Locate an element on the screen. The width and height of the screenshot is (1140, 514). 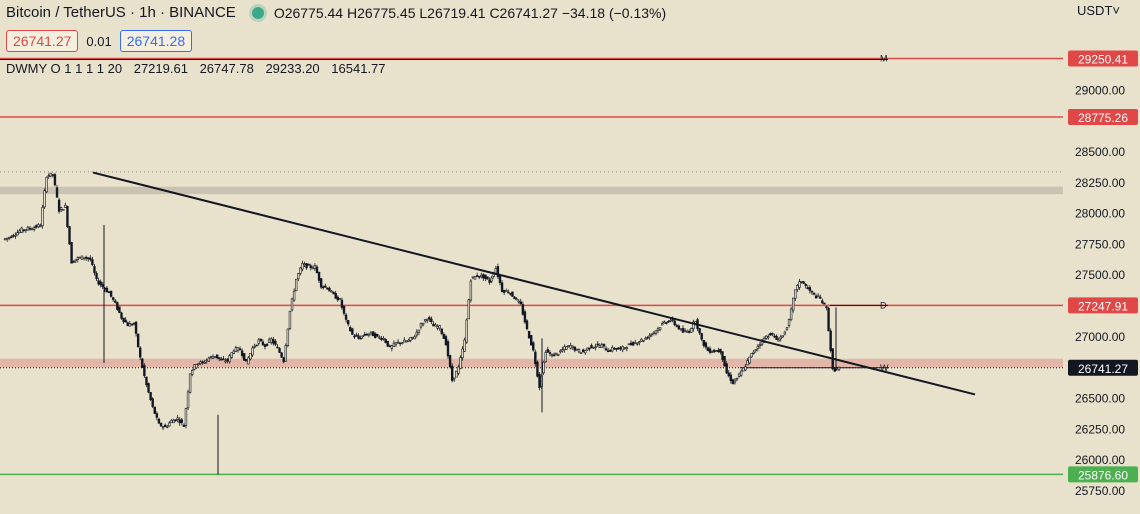
indicator-name: DWMY O 1 1 1 1 20 is located at coordinates (64, 68).